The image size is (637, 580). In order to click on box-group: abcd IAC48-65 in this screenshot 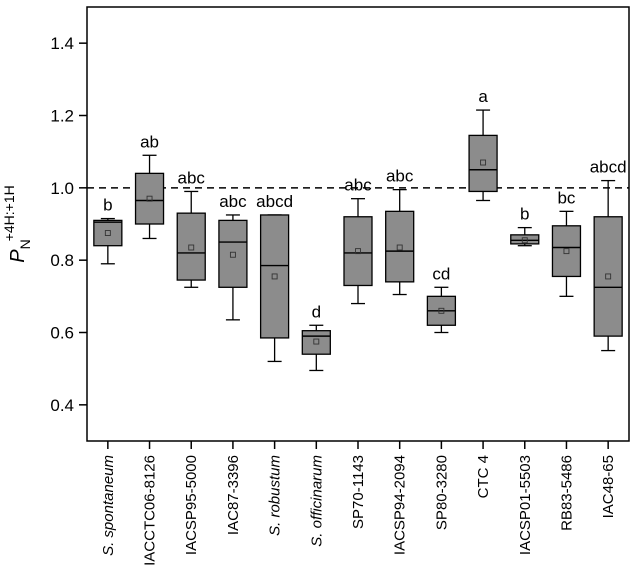, I will do `click(608, 338)`.